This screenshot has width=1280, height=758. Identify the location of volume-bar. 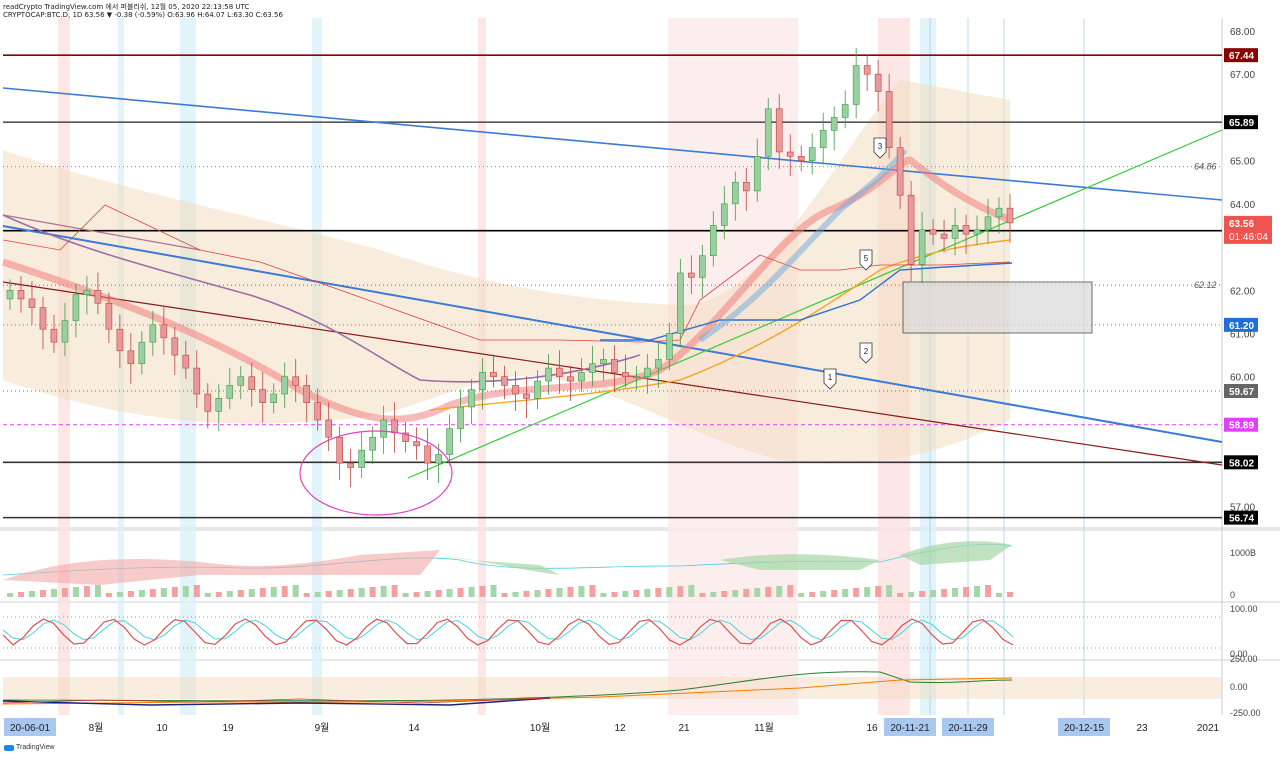
(735, 593).